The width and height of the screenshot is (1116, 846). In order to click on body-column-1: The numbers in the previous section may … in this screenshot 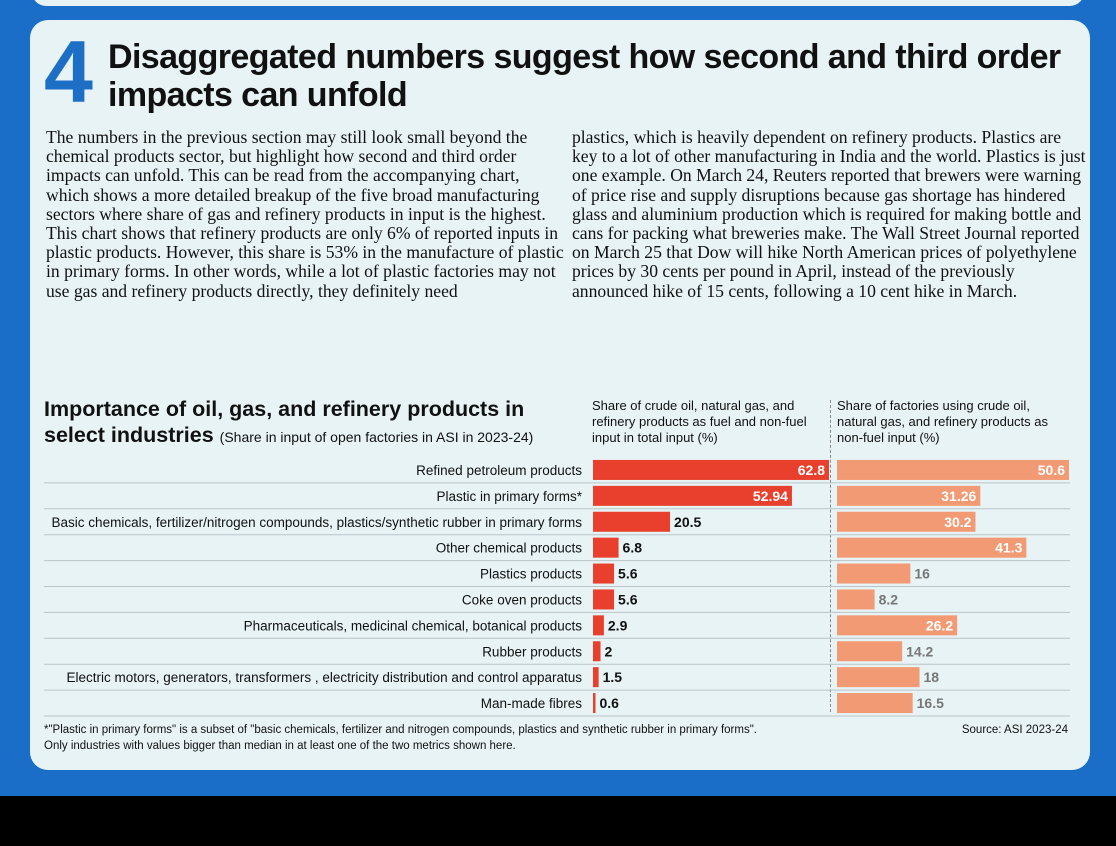, I will do `click(305, 214)`.